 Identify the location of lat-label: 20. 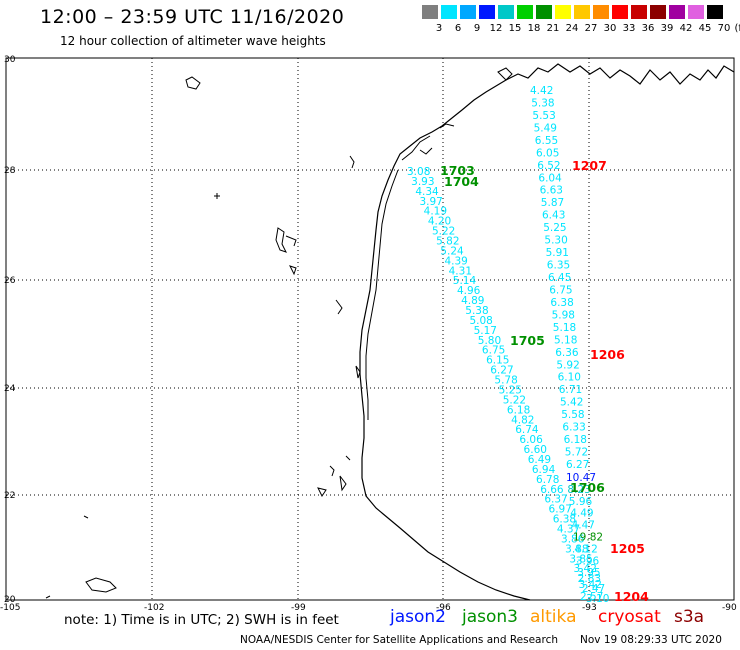
(10, 600).